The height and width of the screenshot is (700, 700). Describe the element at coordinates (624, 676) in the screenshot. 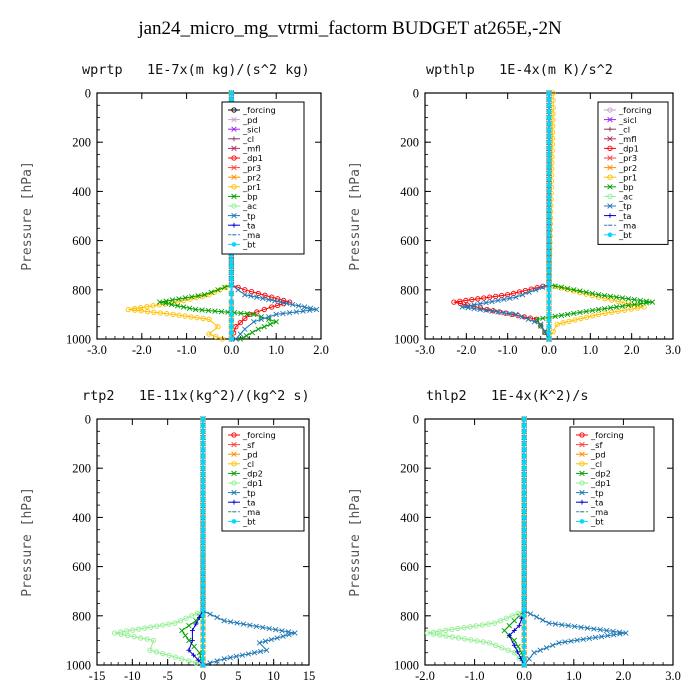

I see `x-tick-label: 2.0` at that location.